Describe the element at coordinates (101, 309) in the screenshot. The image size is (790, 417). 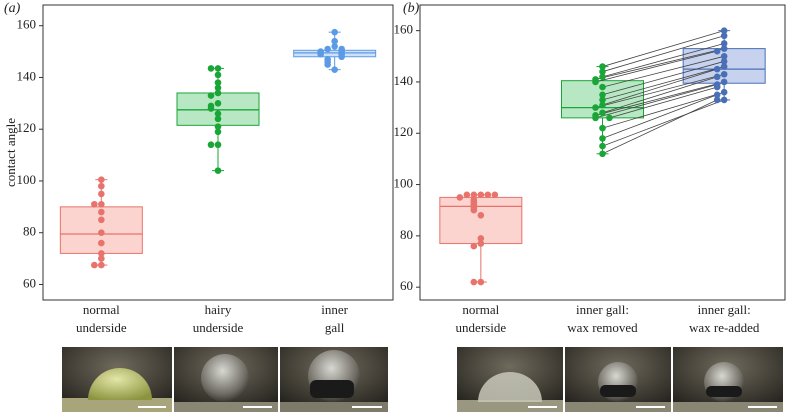
I see `x-tick-label: normal` at that location.